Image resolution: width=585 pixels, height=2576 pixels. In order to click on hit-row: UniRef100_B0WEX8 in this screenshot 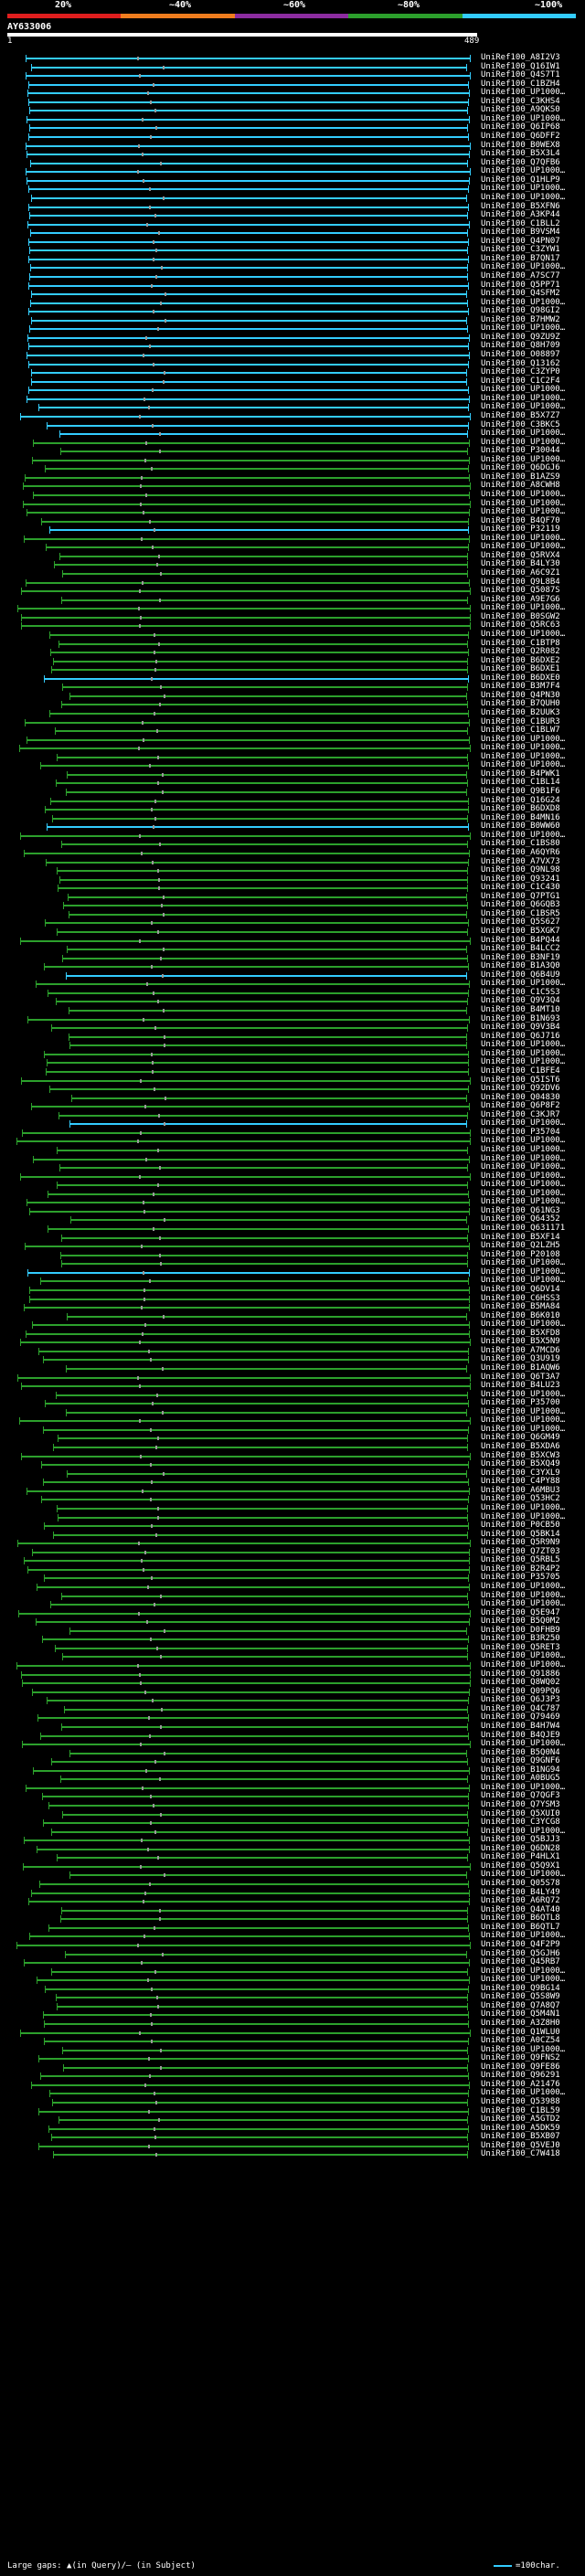, I will do `click(293, 146)`.